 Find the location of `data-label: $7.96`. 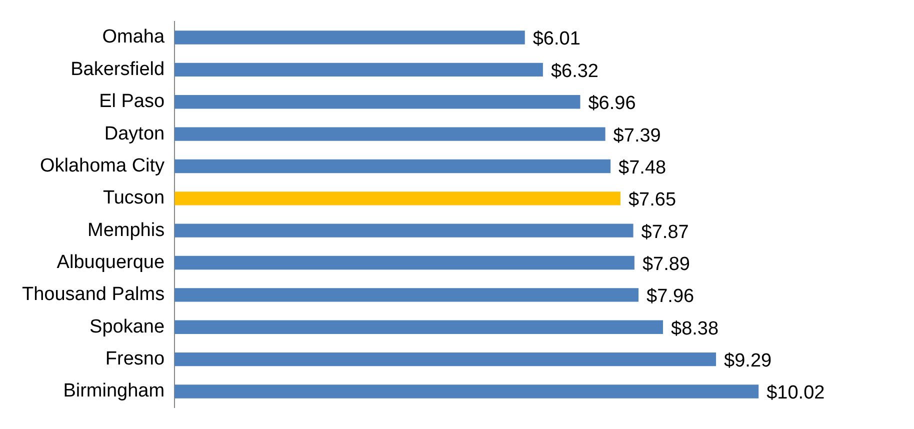

data-label: $7.96 is located at coordinates (670, 297).